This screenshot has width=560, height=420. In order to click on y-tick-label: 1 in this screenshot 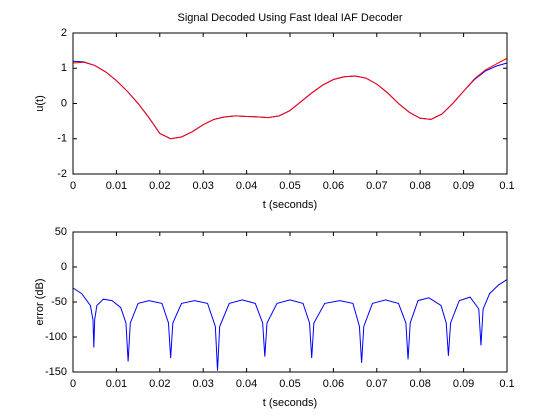, I will do `click(64, 68)`.